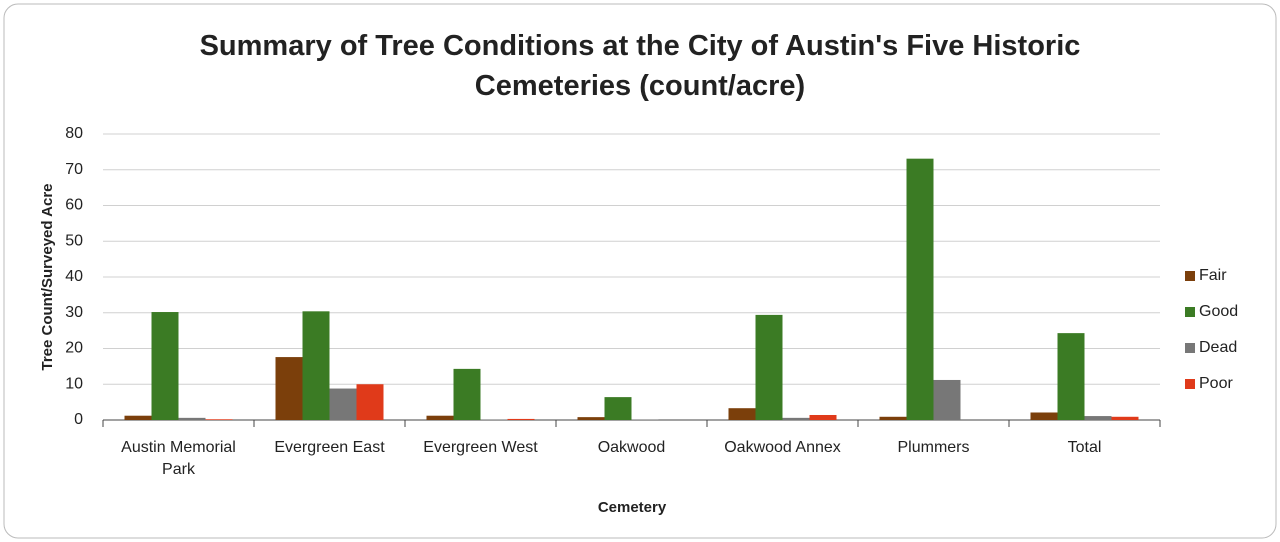 The width and height of the screenshot is (1280, 542). Describe the element at coordinates (631, 447) in the screenshot. I see `x-tick-label: Oakwood` at that location.